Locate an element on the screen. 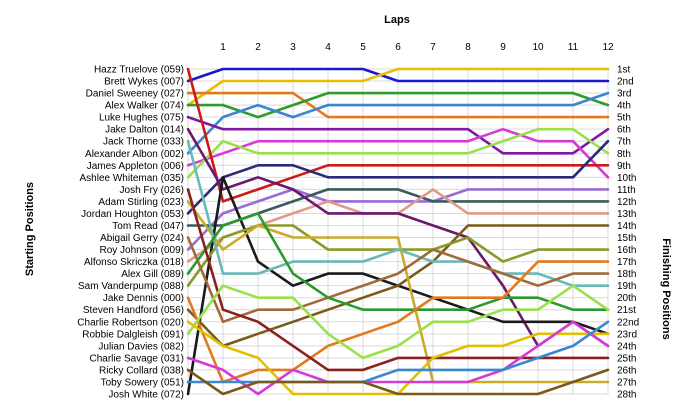 The height and width of the screenshot is (420, 700). finishing-position-label: 2nd is located at coordinates (625, 82).